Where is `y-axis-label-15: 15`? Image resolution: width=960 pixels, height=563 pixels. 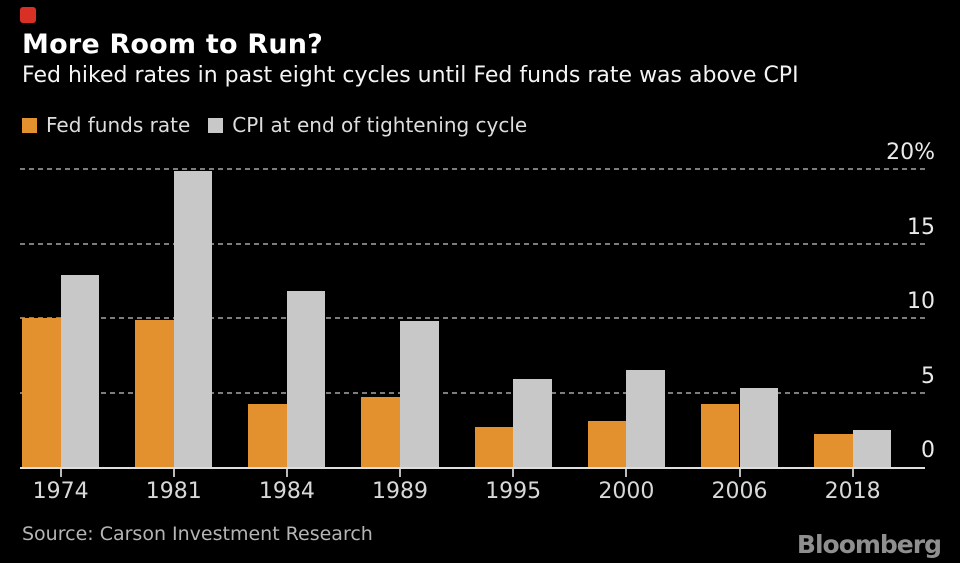 y-axis-label-15: 15 is located at coordinates (921, 227).